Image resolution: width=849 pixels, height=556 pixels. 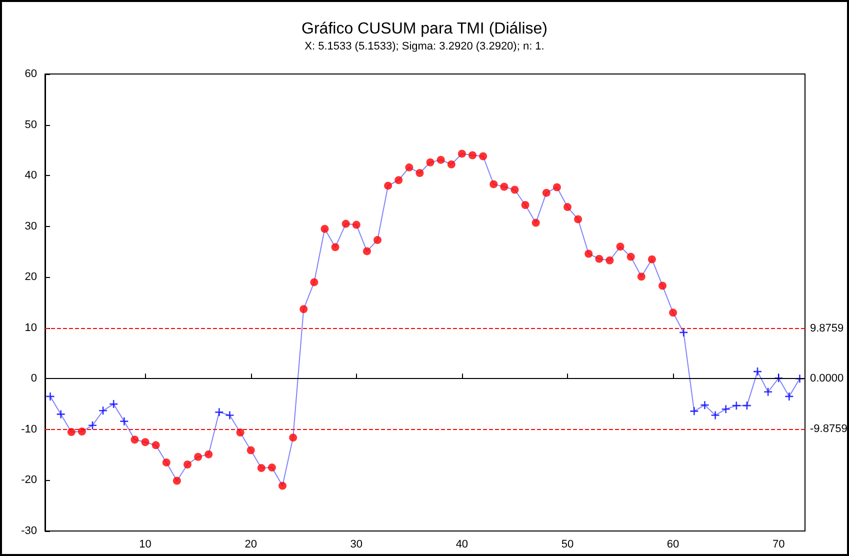 I want to click on x-tick-label: 60, so click(x=673, y=544).